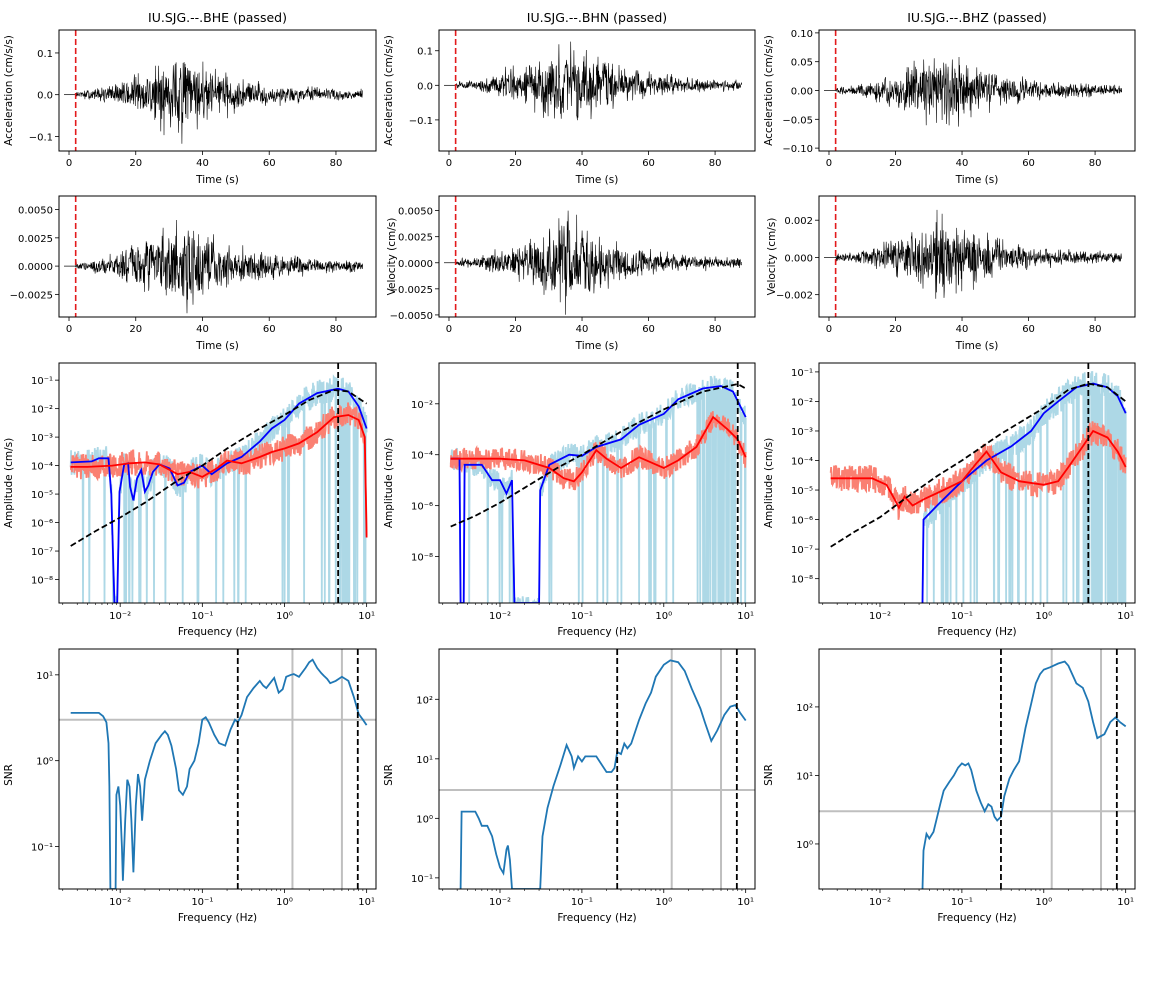 The image size is (1170, 1004). I want to click on plot-area-snr, so click(977, 769).